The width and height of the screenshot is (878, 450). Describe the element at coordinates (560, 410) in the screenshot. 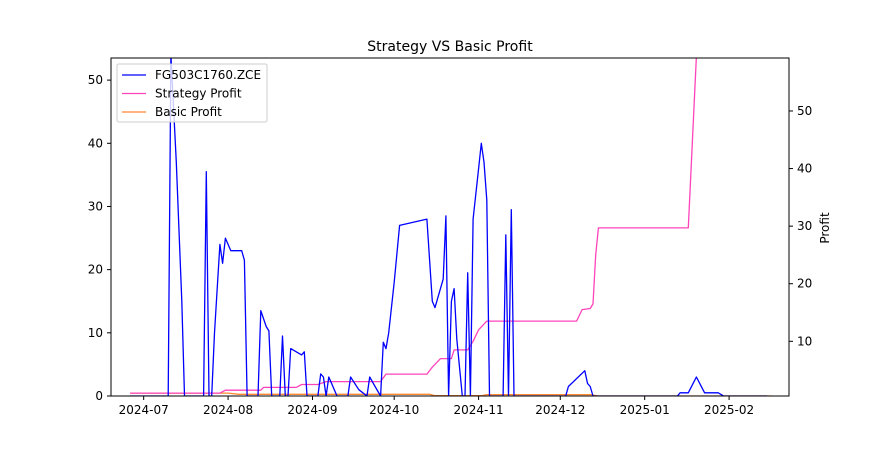

I see `x-tick-label: 2024-12` at that location.